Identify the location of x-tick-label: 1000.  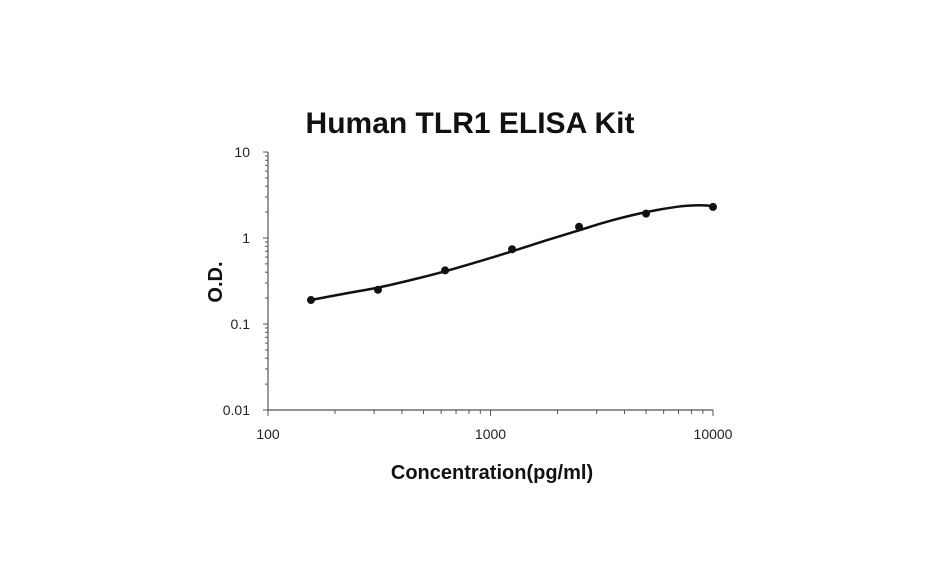
(490, 434).